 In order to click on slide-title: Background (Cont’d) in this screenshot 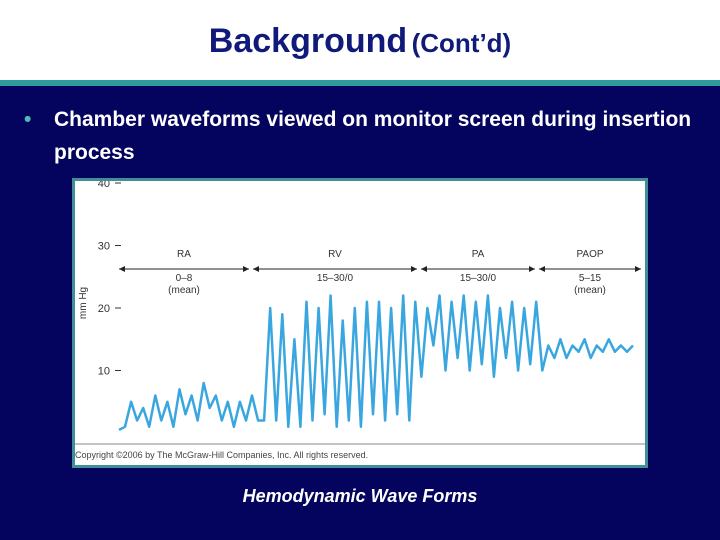, I will do `click(360, 41)`.